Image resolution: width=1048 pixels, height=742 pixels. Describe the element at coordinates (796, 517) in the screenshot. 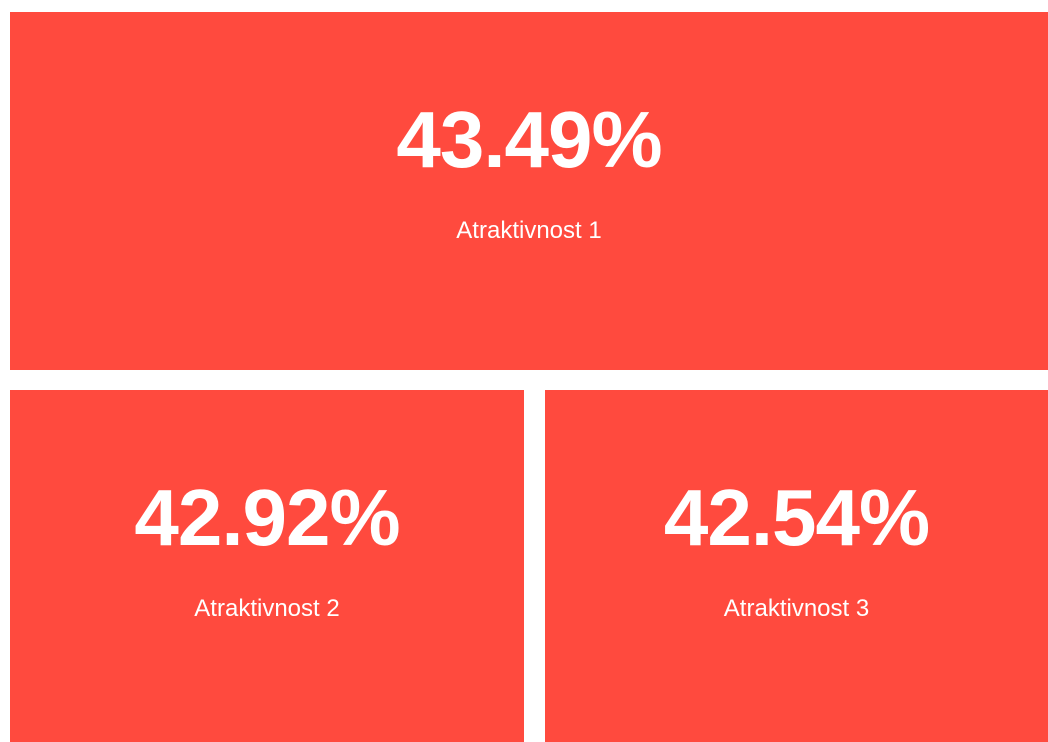

I see `kpi-value: 42.54%` at that location.